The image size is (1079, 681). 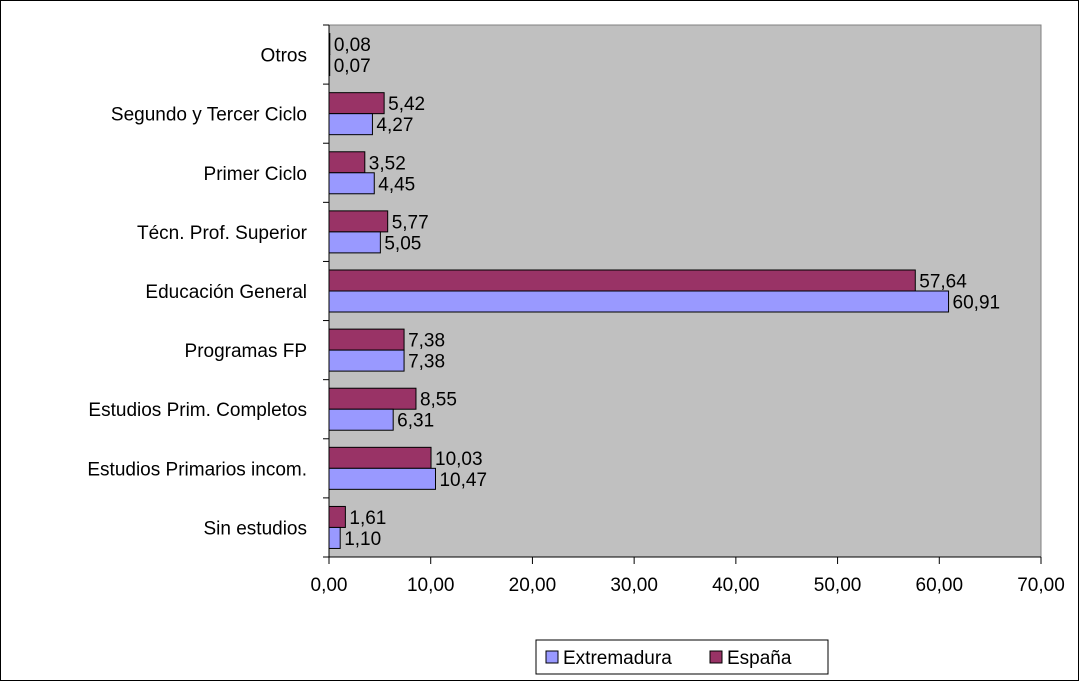 I want to click on category-label-0: Sin estudios, so click(x=255, y=528).